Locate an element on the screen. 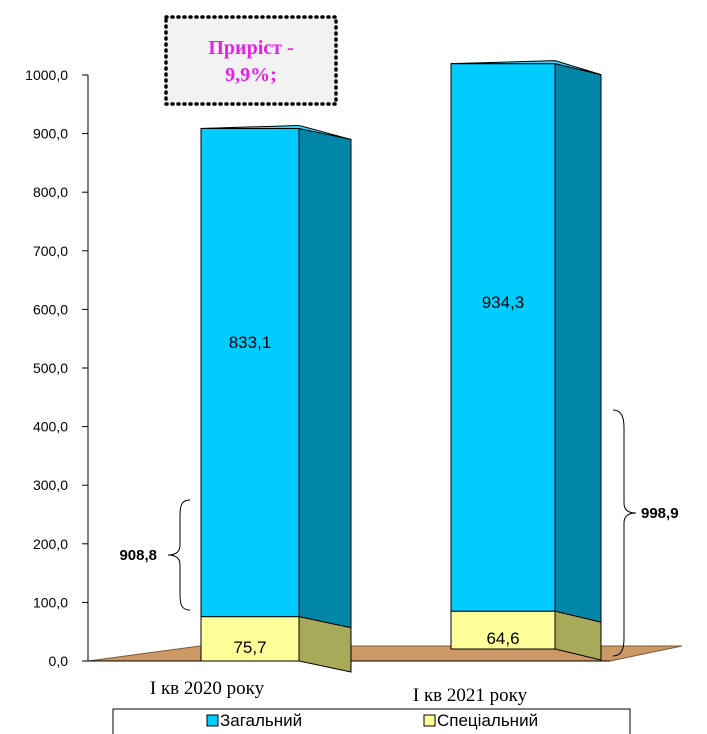  total-label-2020: 908,8 is located at coordinates (138, 555).